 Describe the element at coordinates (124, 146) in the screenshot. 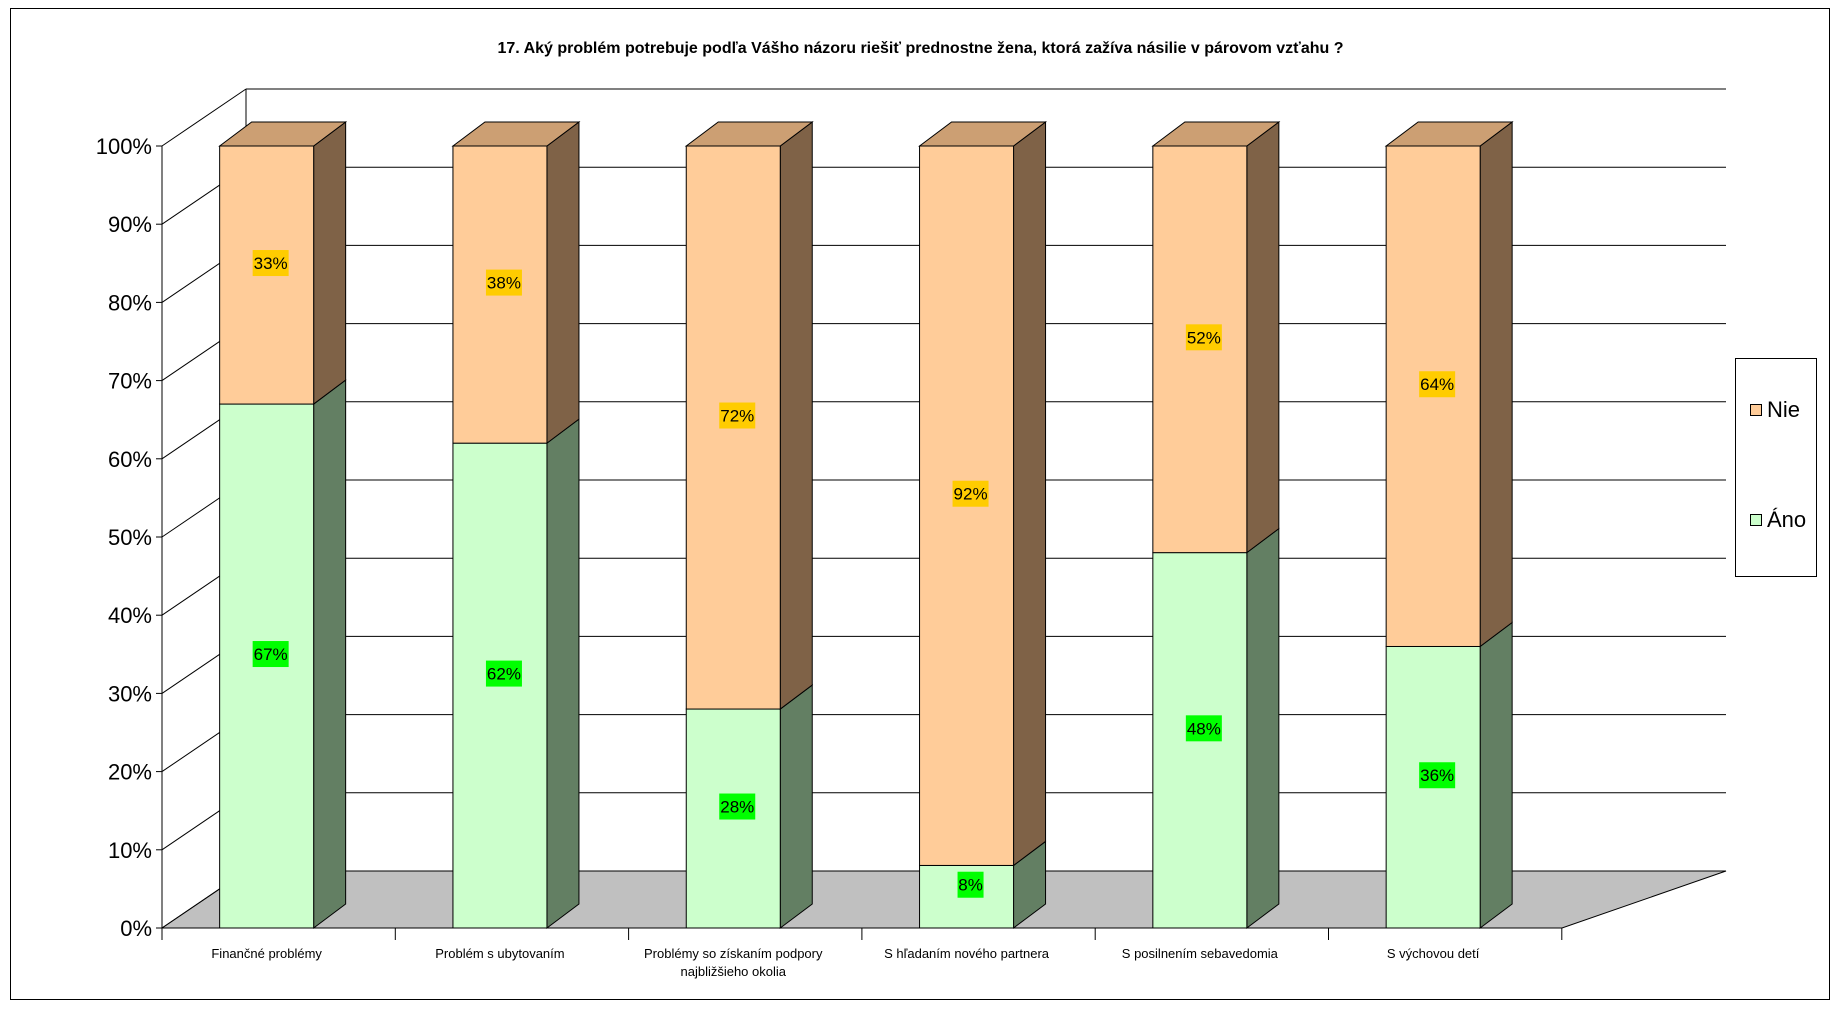

I see `y-tick-label: 100%` at that location.